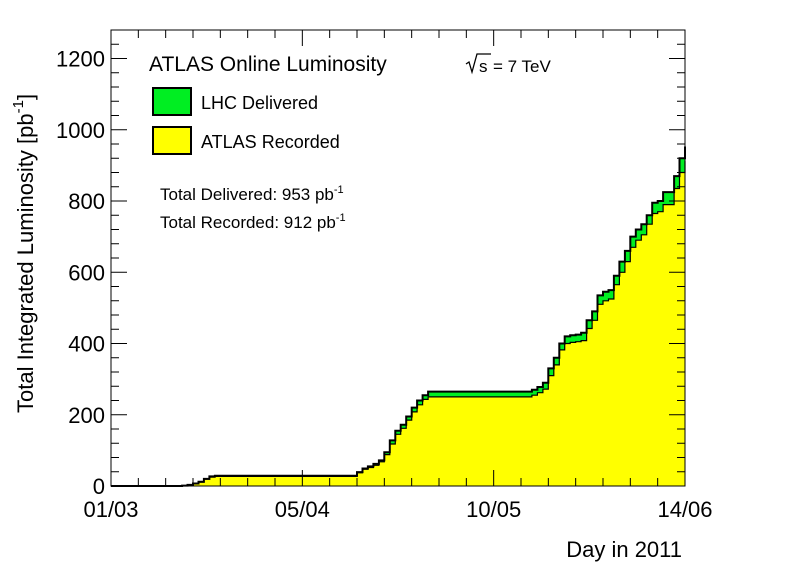 Image resolution: width=796 pixels, height=572 pixels. Describe the element at coordinates (684, 509) in the screenshot. I see `x-tick-label: 14/06` at that location.